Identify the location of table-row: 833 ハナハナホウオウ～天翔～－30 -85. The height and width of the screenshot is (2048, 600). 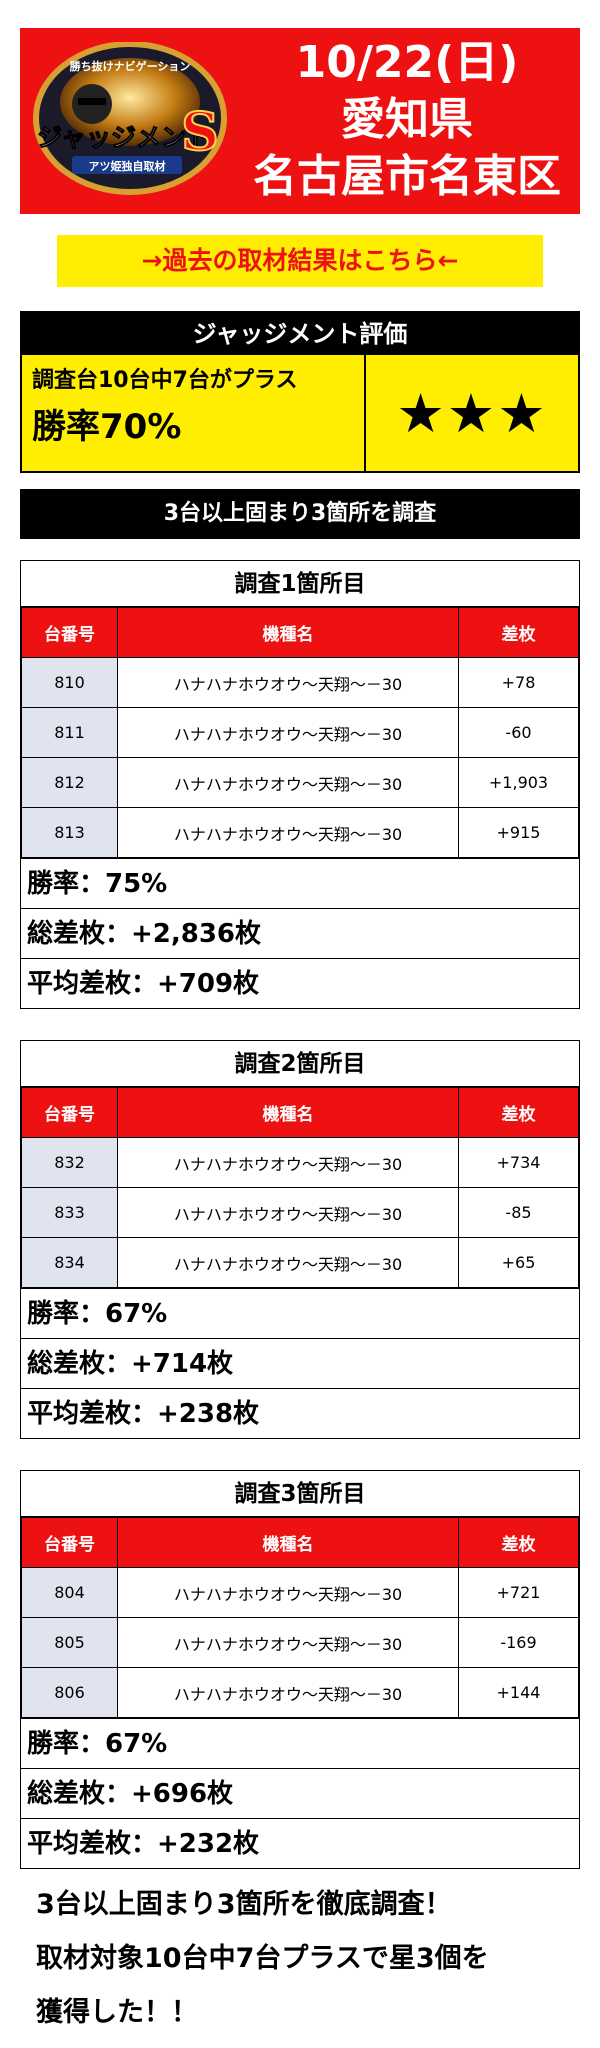
(300, 1212).